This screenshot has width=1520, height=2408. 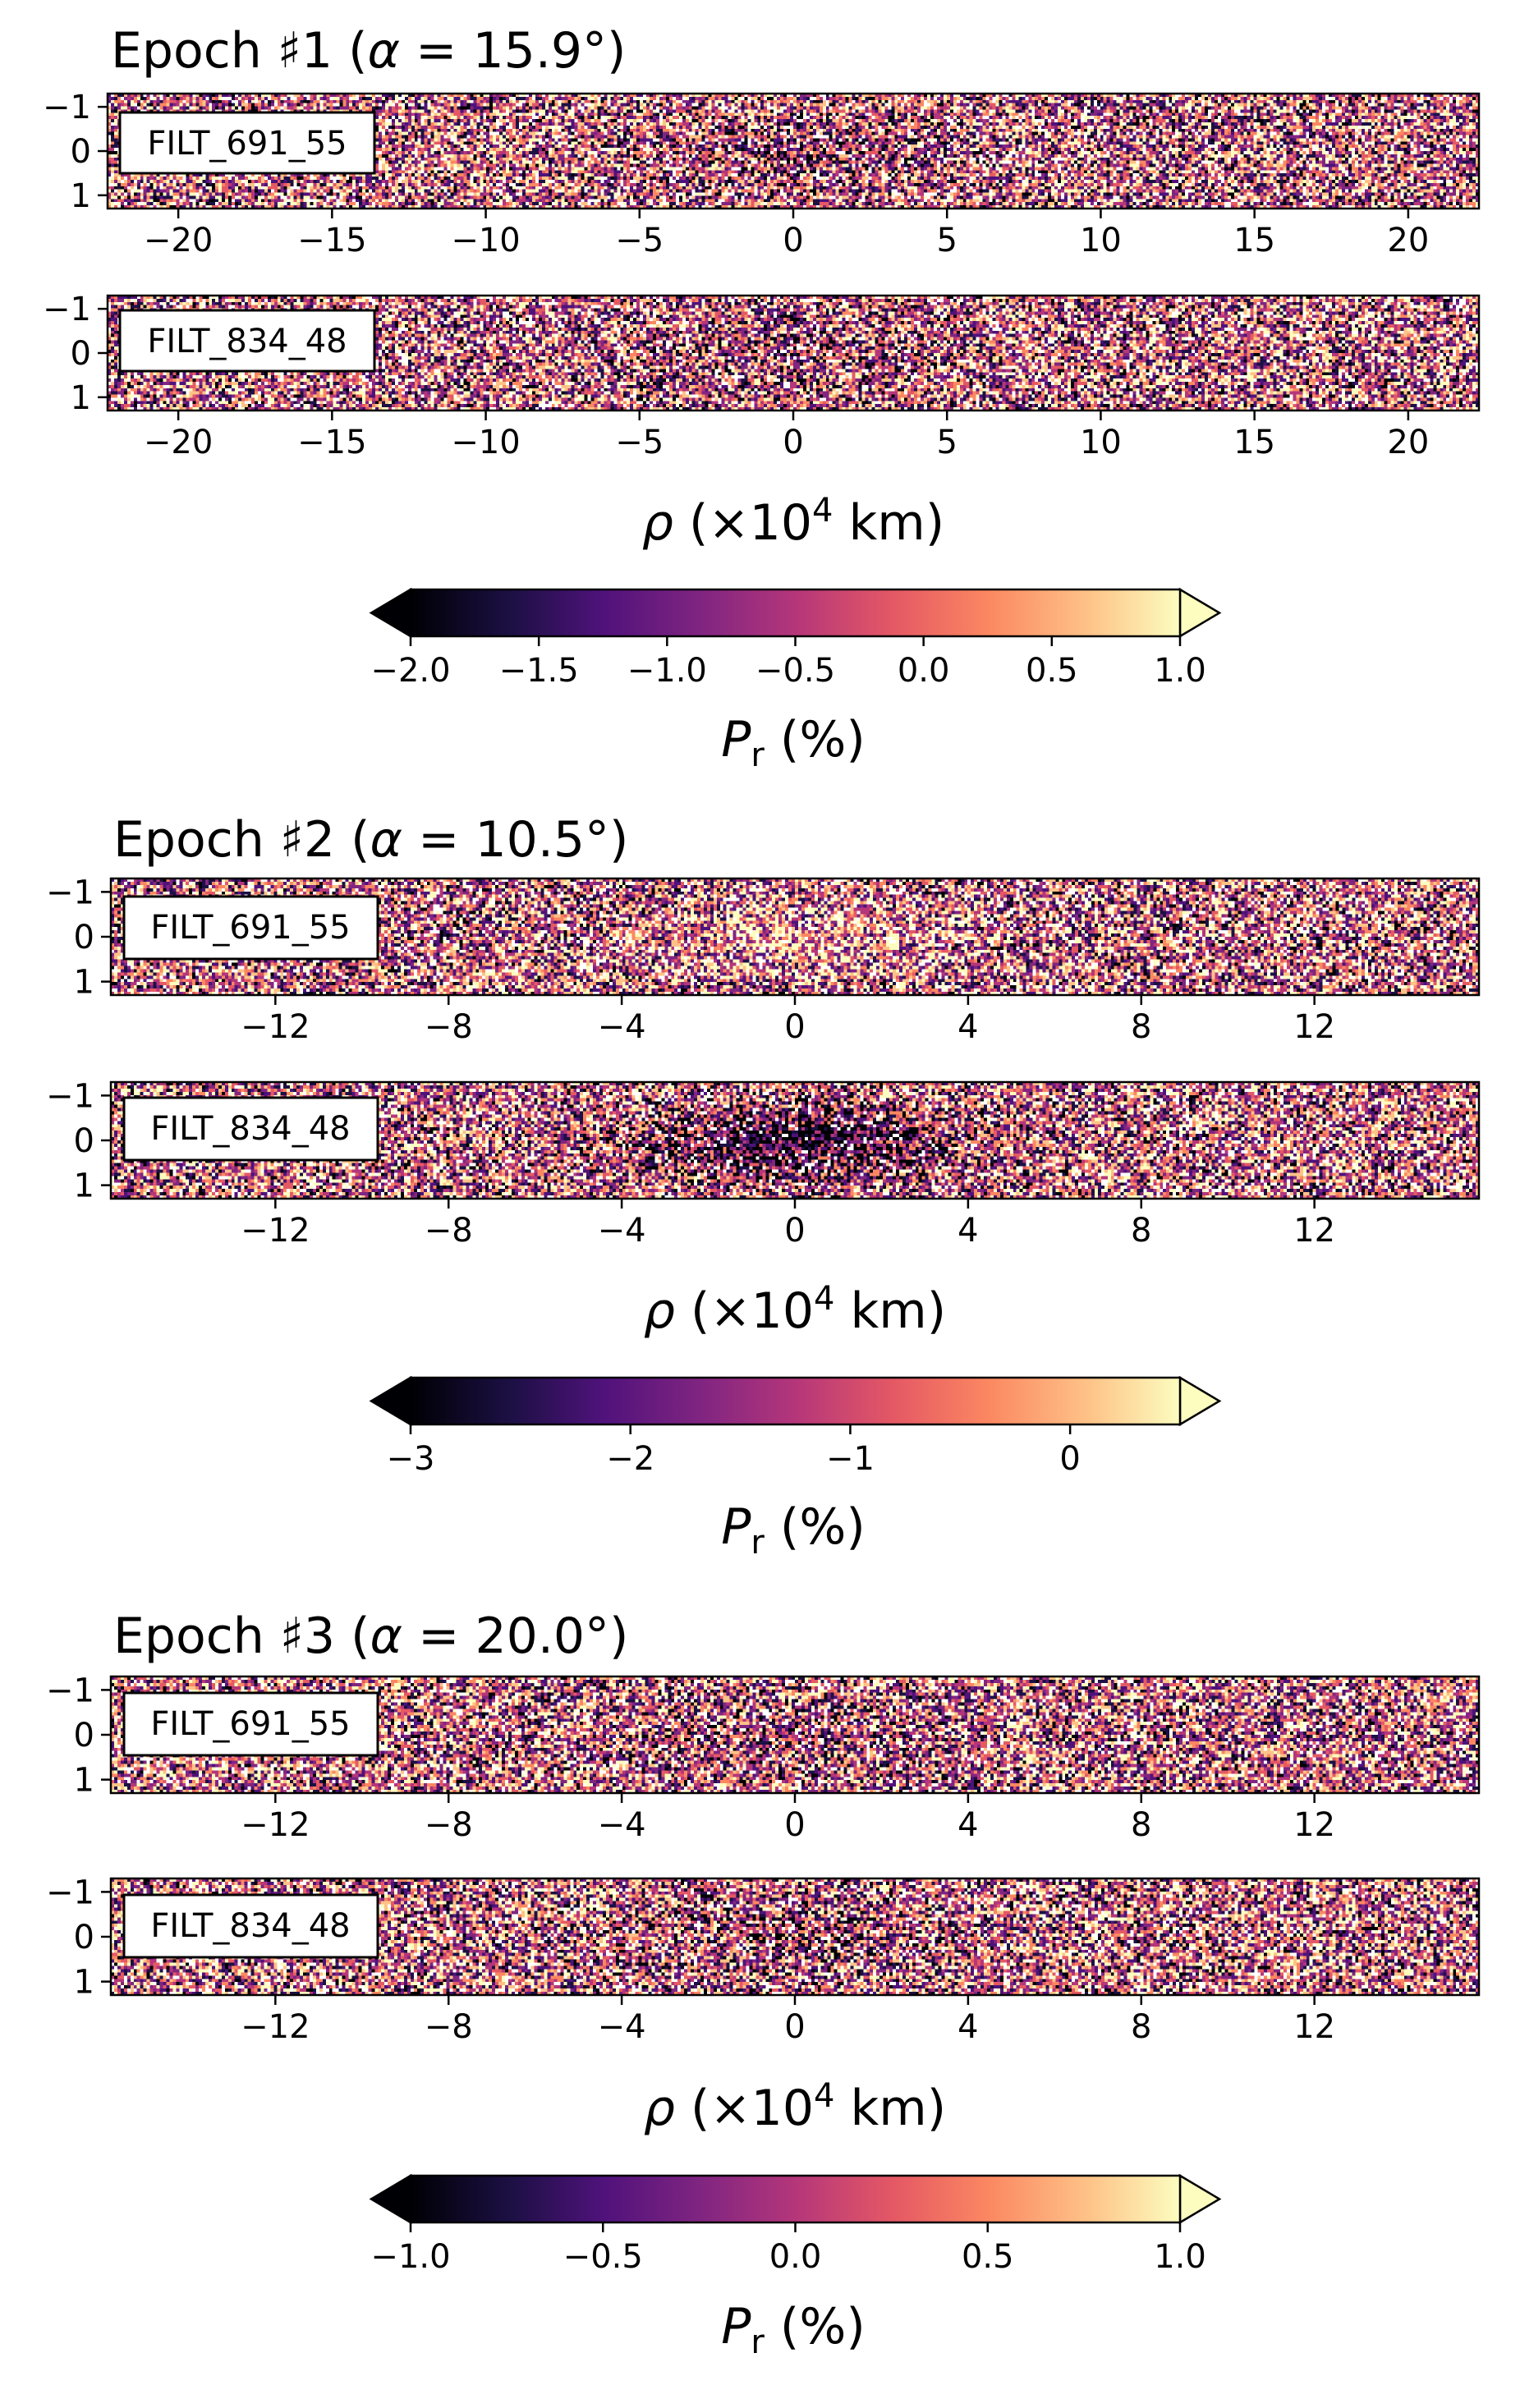 I want to click on colorbar-label: Pr (%), so click(x=793, y=2329).